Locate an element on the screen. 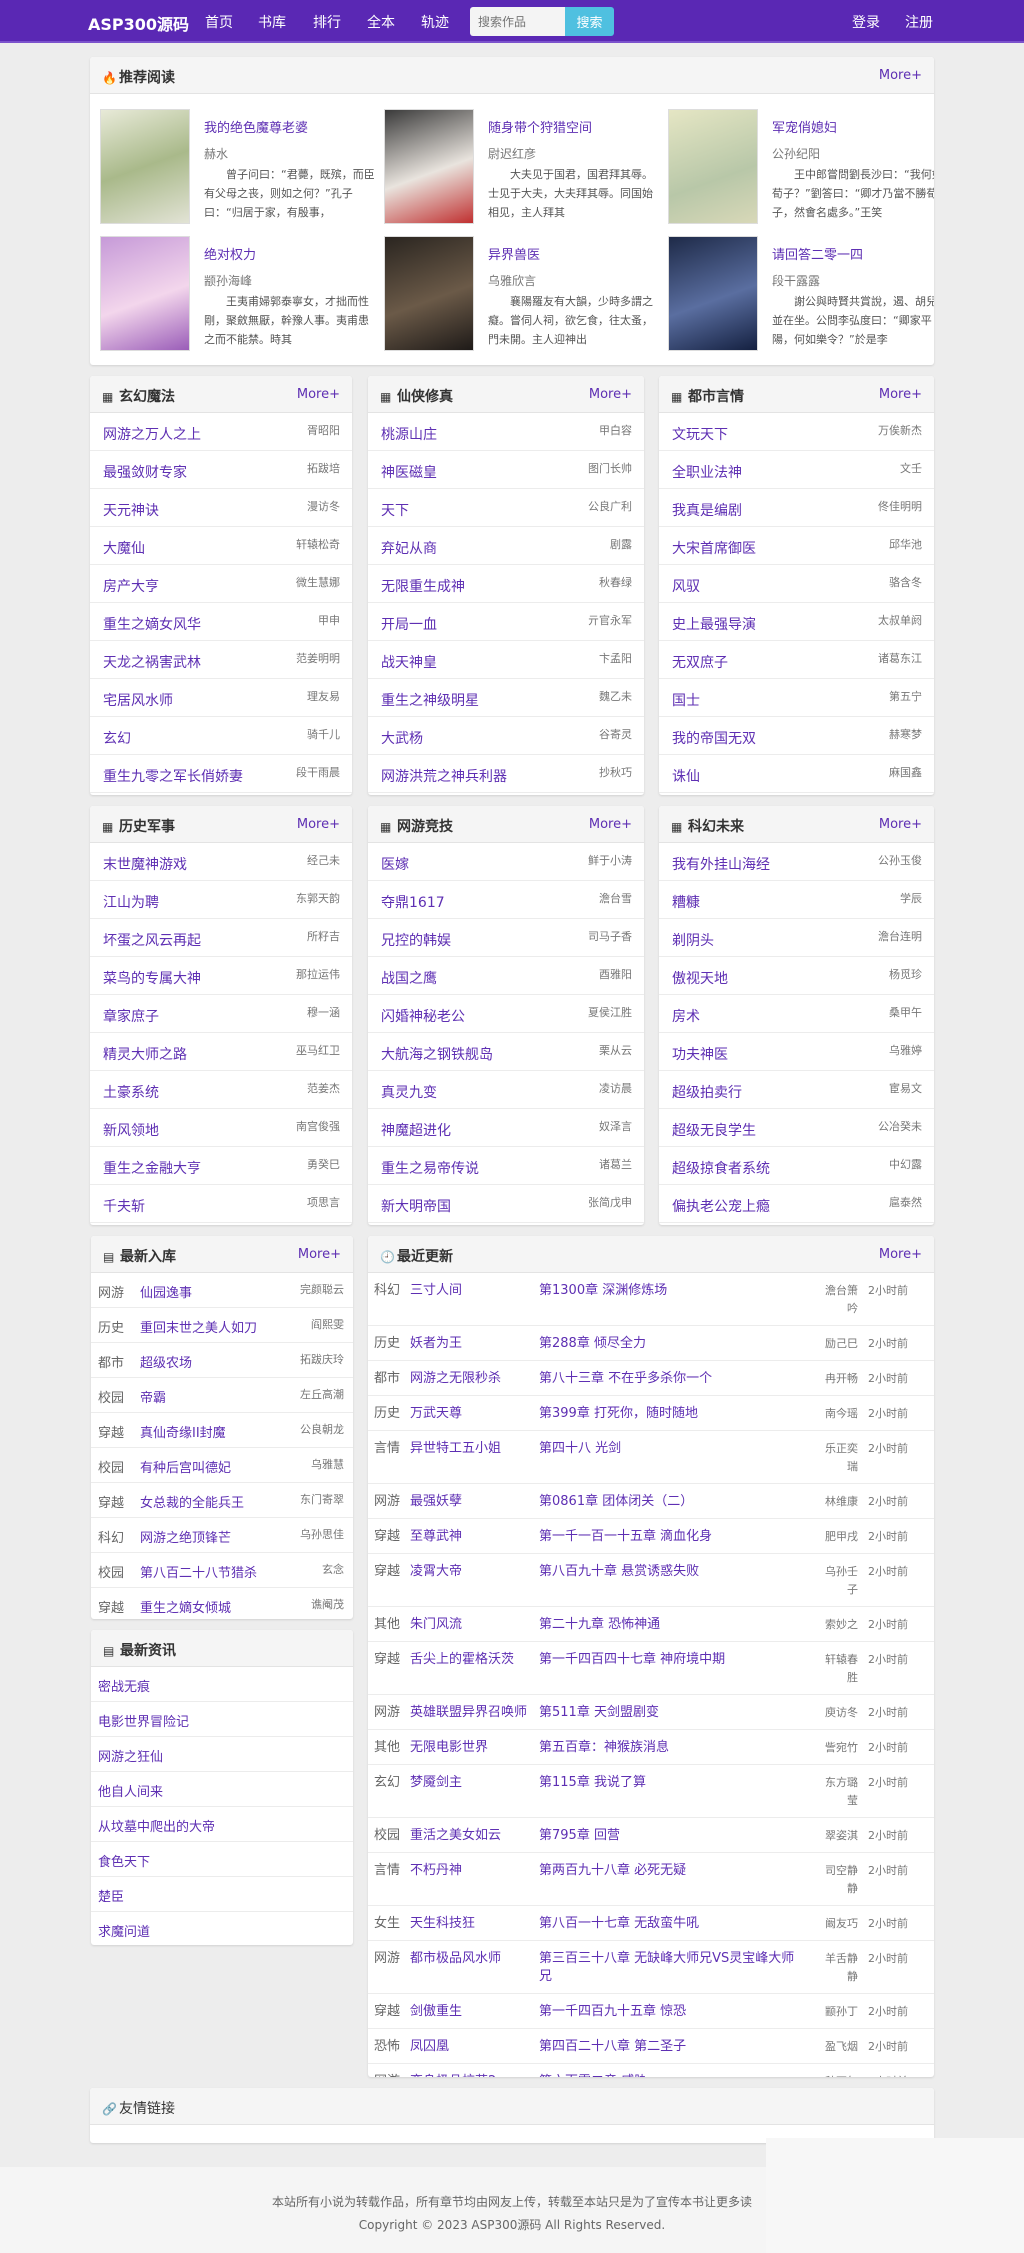  book-link: 大航海之钢铁舰岛 is located at coordinates (437, 1055).